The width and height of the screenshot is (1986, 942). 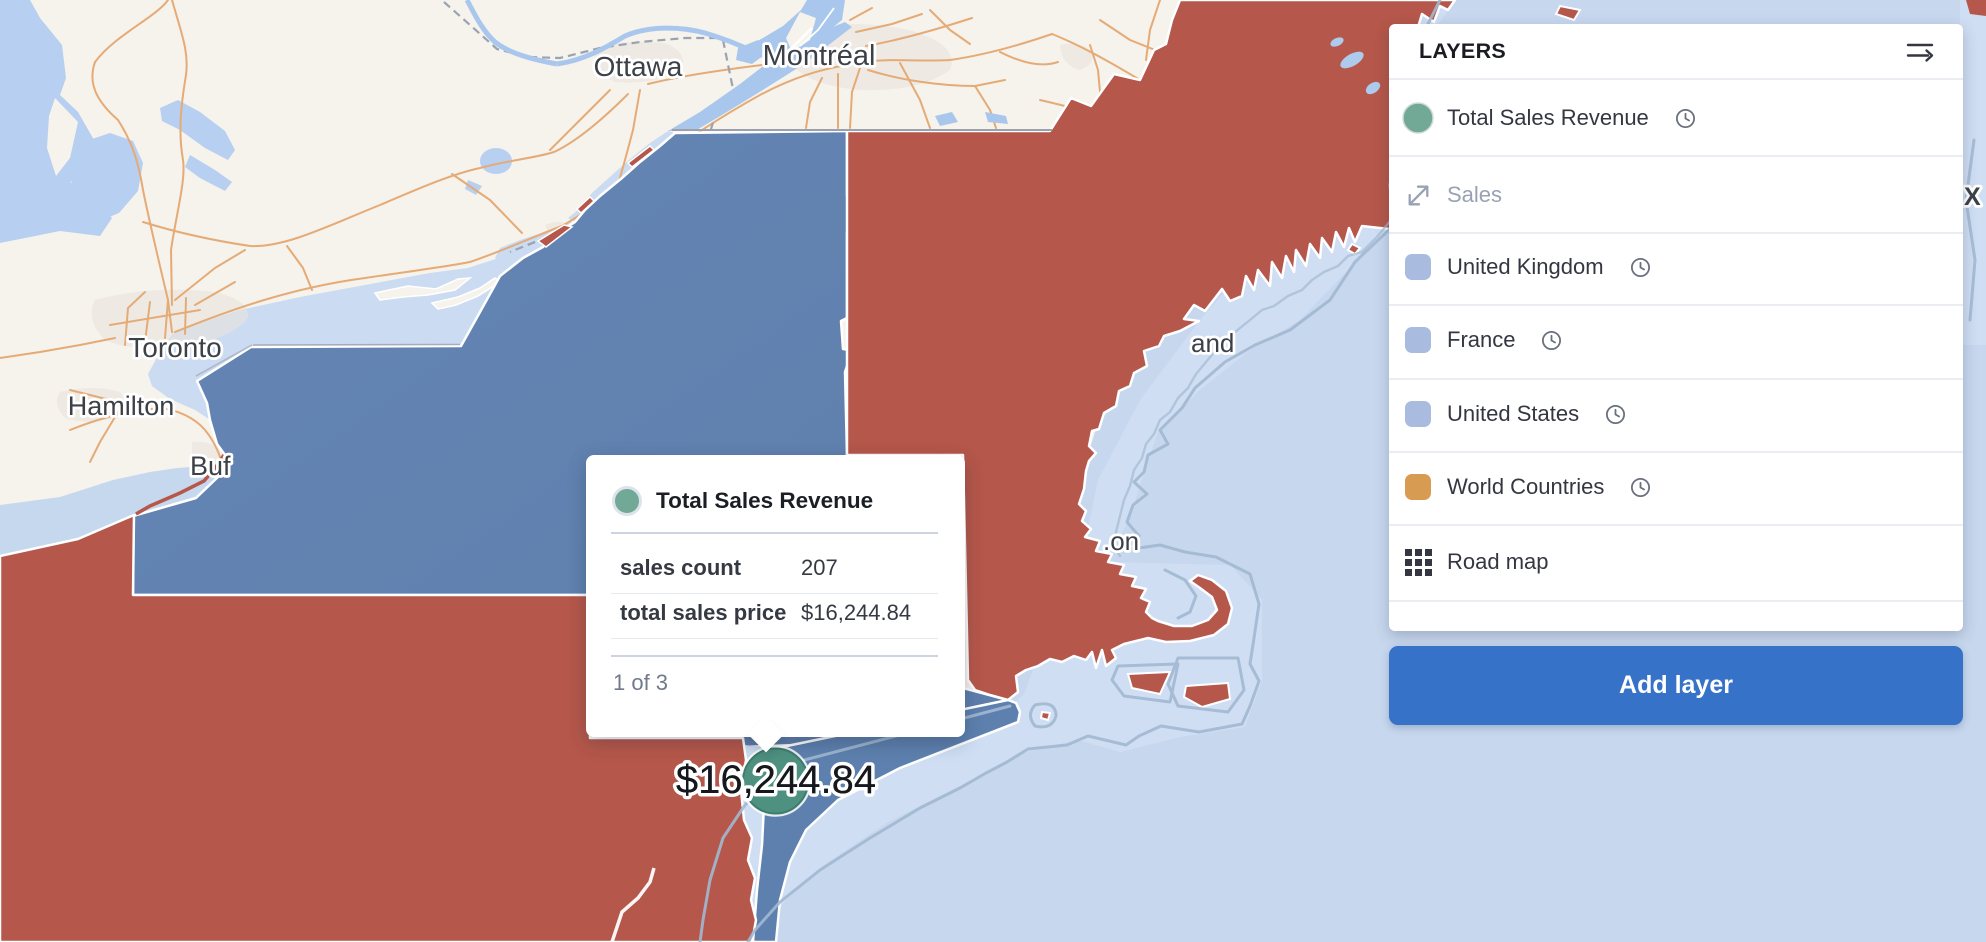 What do you see at coordinates (819, 56) in the screenshot?
I see `svg-text: Montréal` at bounding box center [819, 56].